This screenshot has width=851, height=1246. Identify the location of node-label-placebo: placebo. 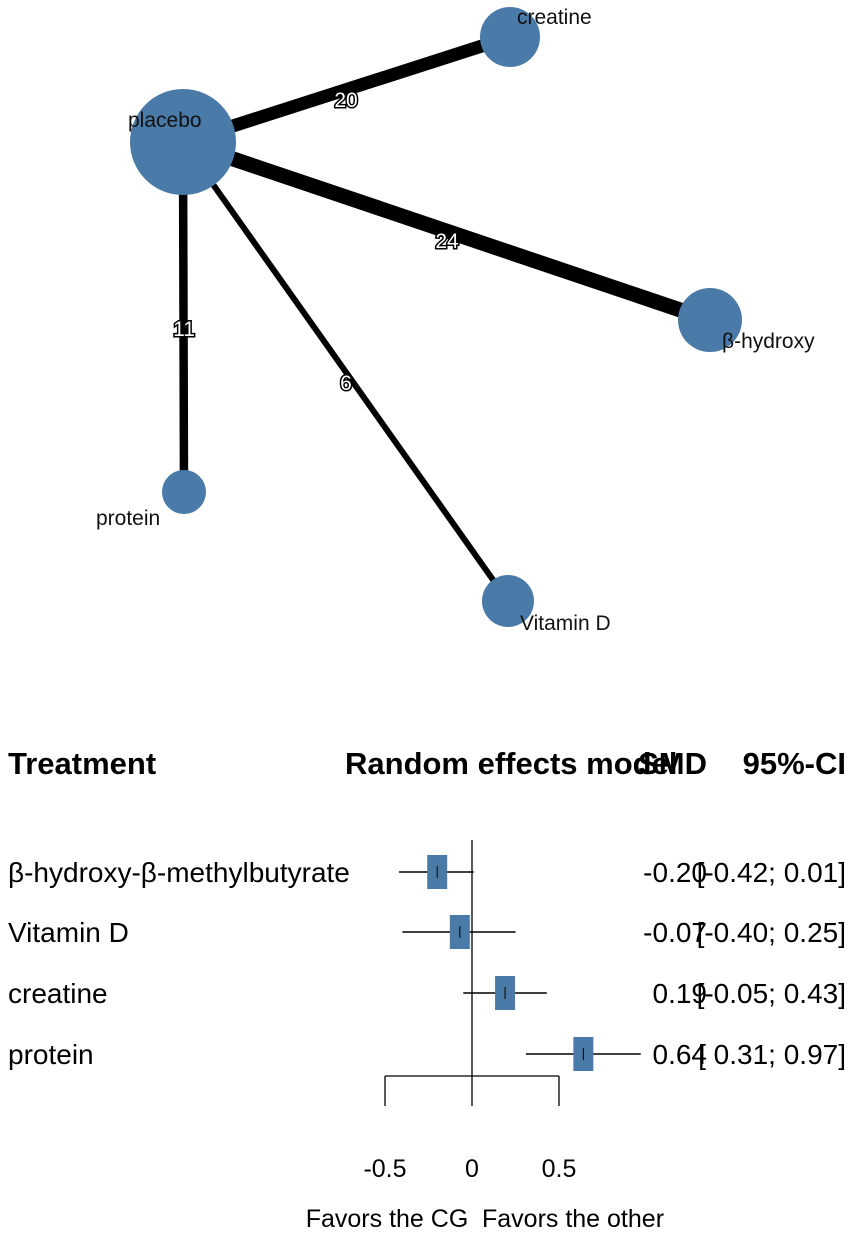
(165, 120).